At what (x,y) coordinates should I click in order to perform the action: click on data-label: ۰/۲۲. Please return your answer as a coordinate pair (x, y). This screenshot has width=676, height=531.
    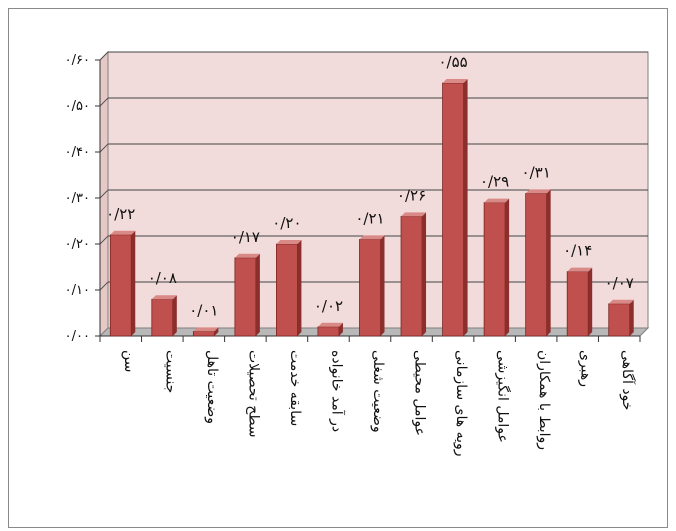
    Looking at the image, I should click on (120, 214).